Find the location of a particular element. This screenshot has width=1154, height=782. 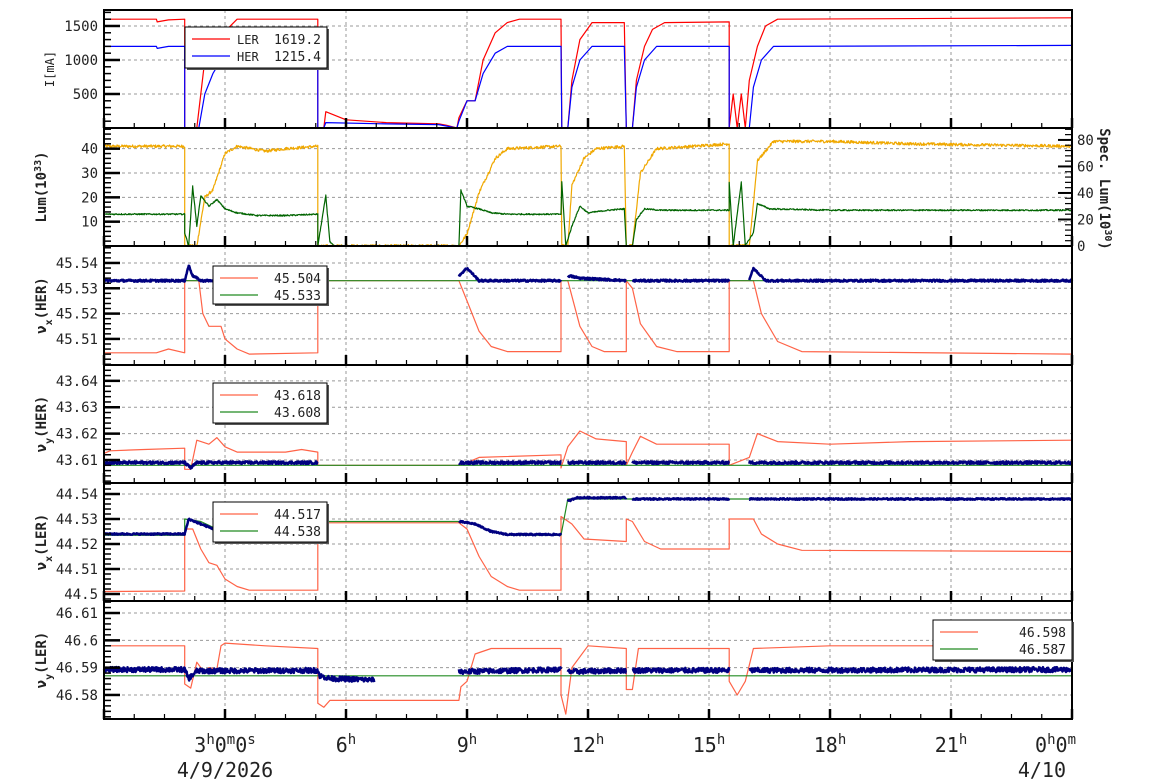

panel-current: 500 1000 1500 I[mA] LER 1619.2 HER 1215.4 is located at coordinates (558, 69).